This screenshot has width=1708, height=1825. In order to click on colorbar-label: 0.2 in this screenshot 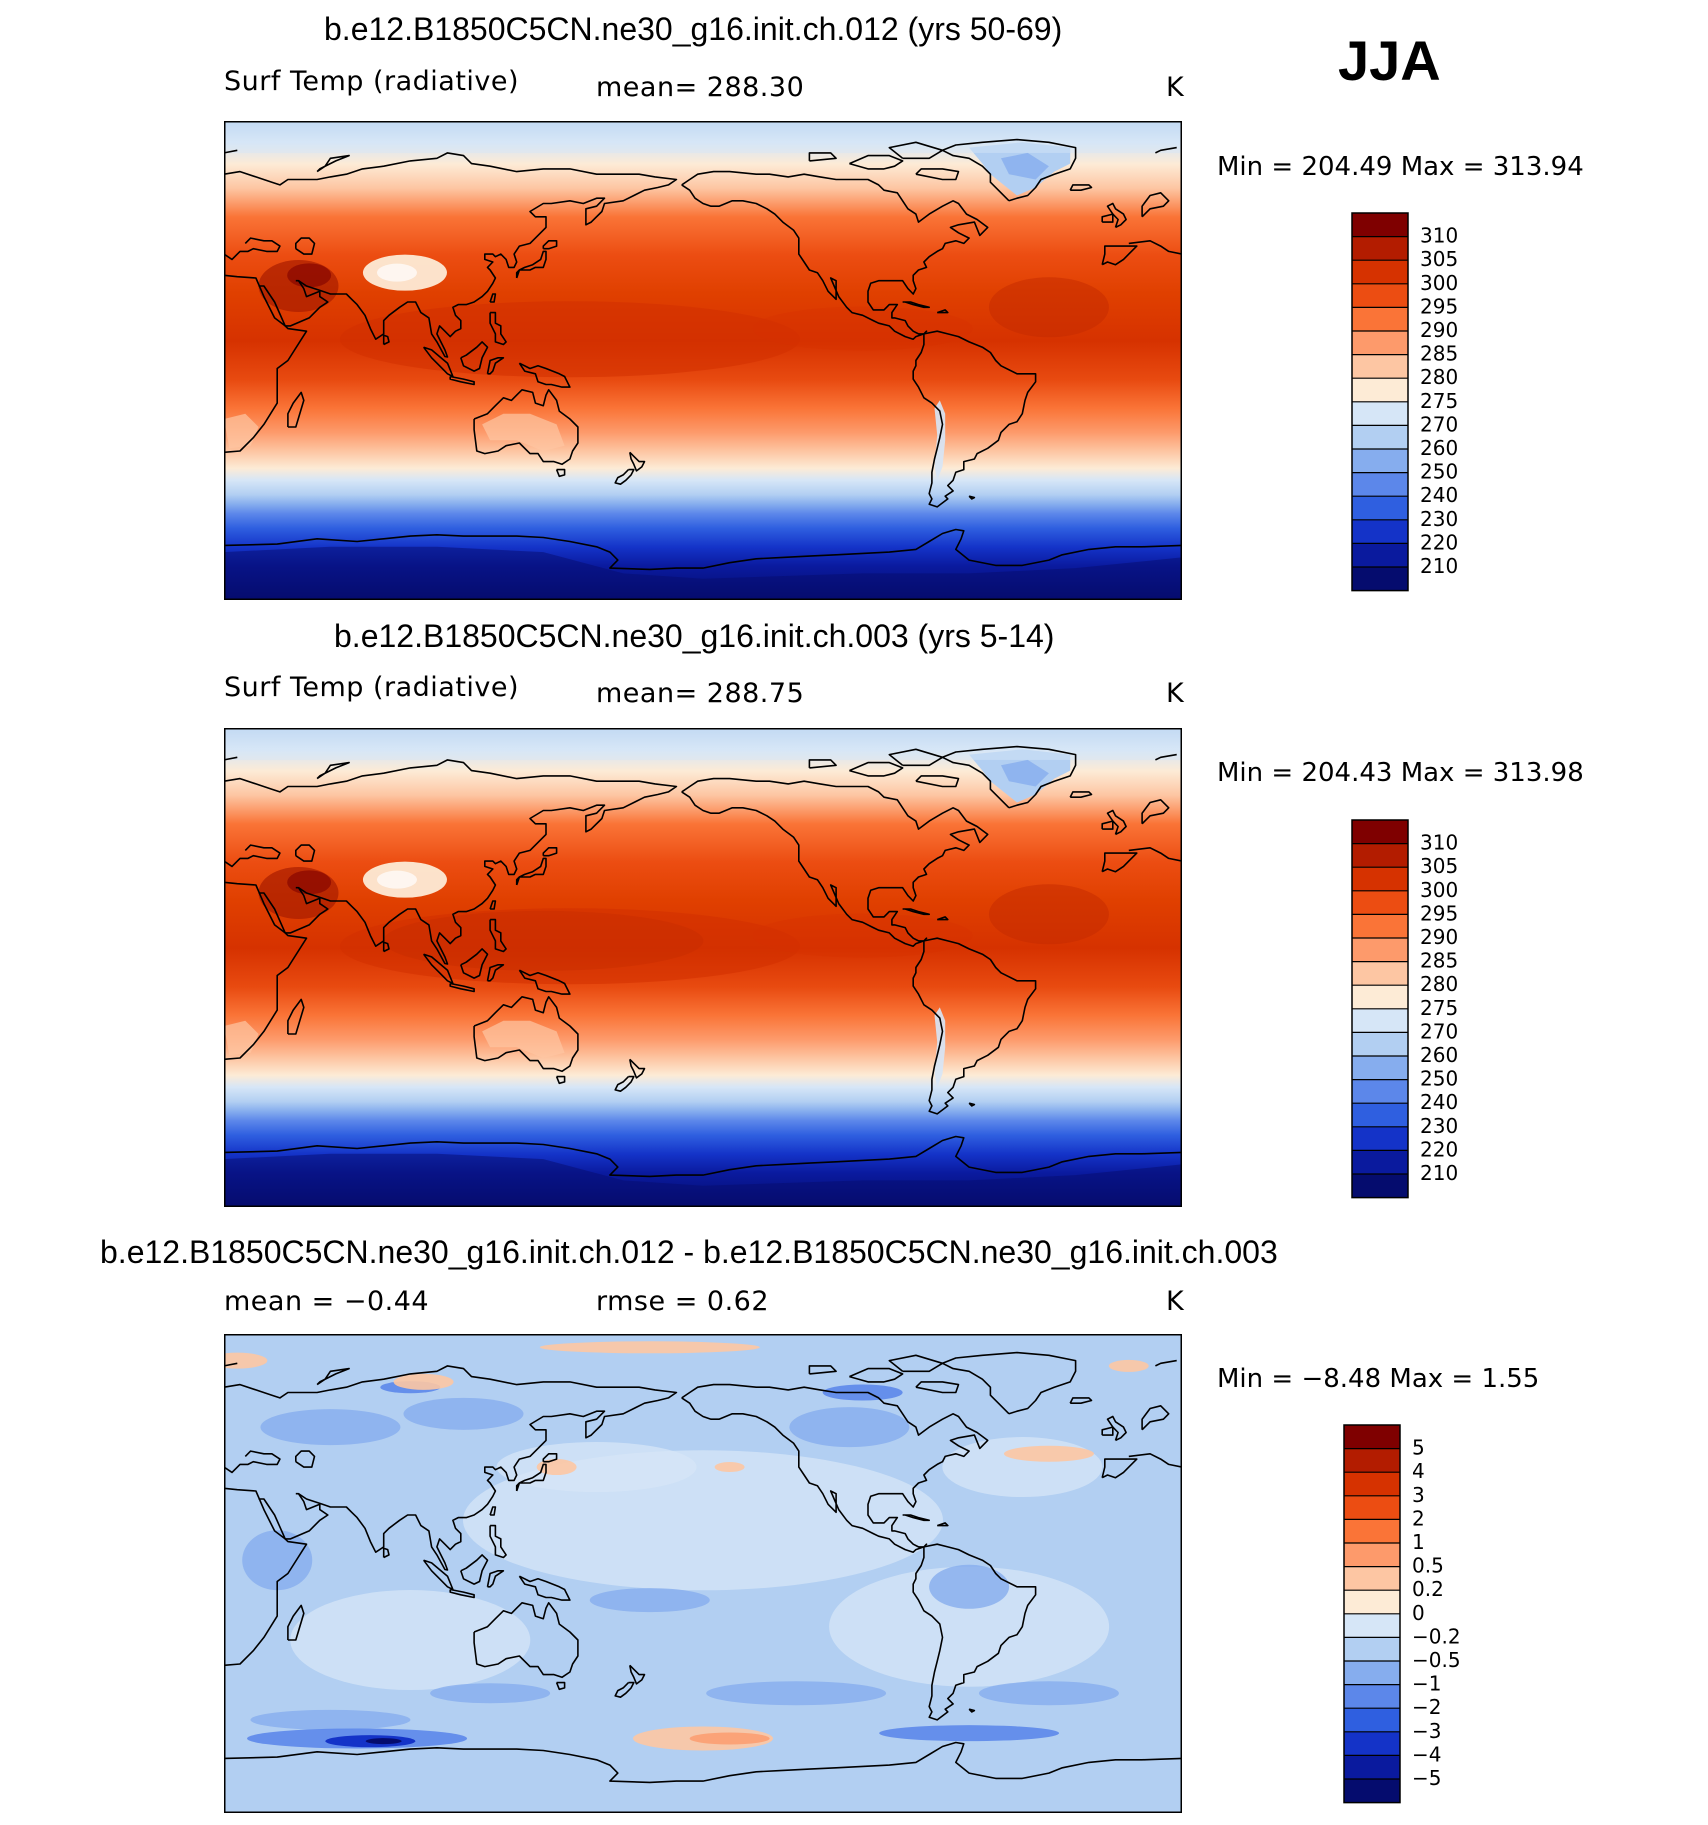, I will do `click(1428, 1589)`.